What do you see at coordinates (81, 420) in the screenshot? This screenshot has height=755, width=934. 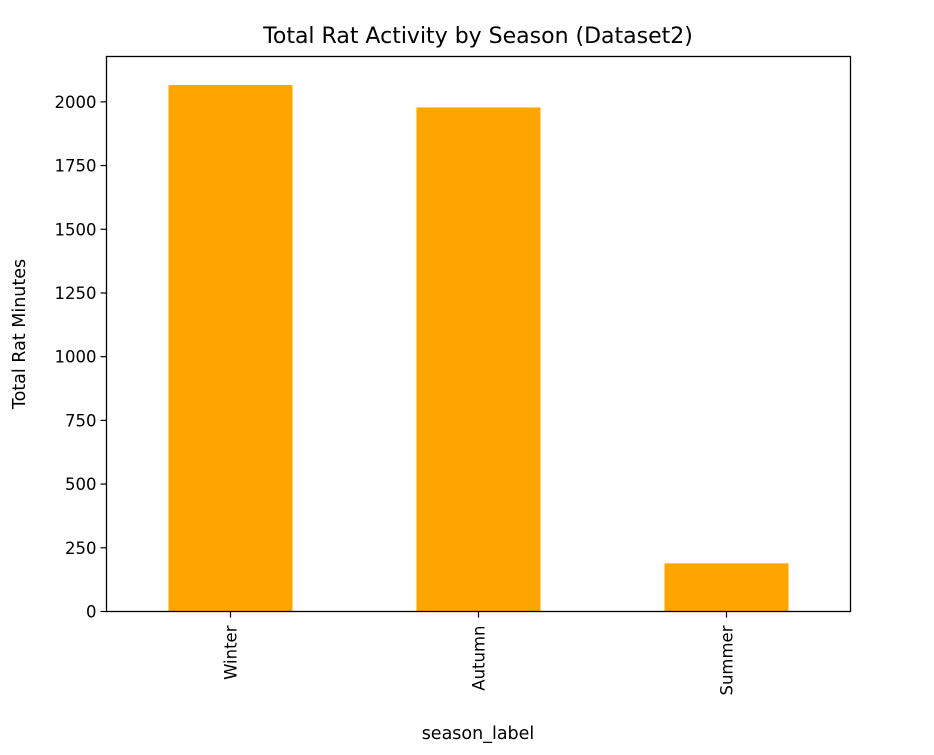 I see `y-tick-label: 750` at bounding box center [81, 420].